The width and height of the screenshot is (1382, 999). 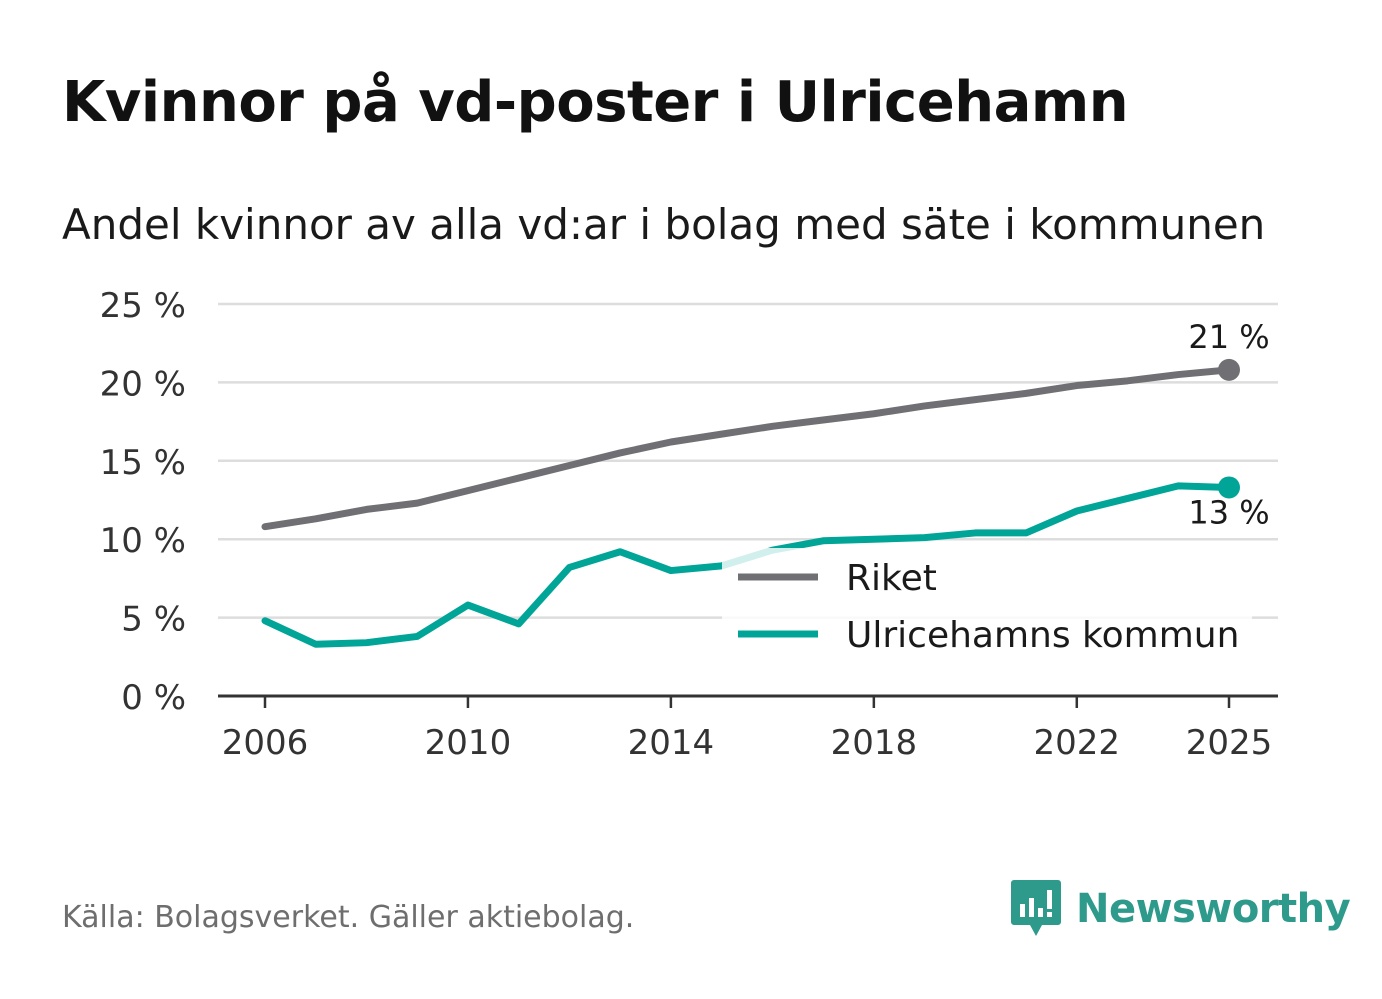 I want to click on newsworthy-logo: Newsworthy, so click(x=1180, y=909).